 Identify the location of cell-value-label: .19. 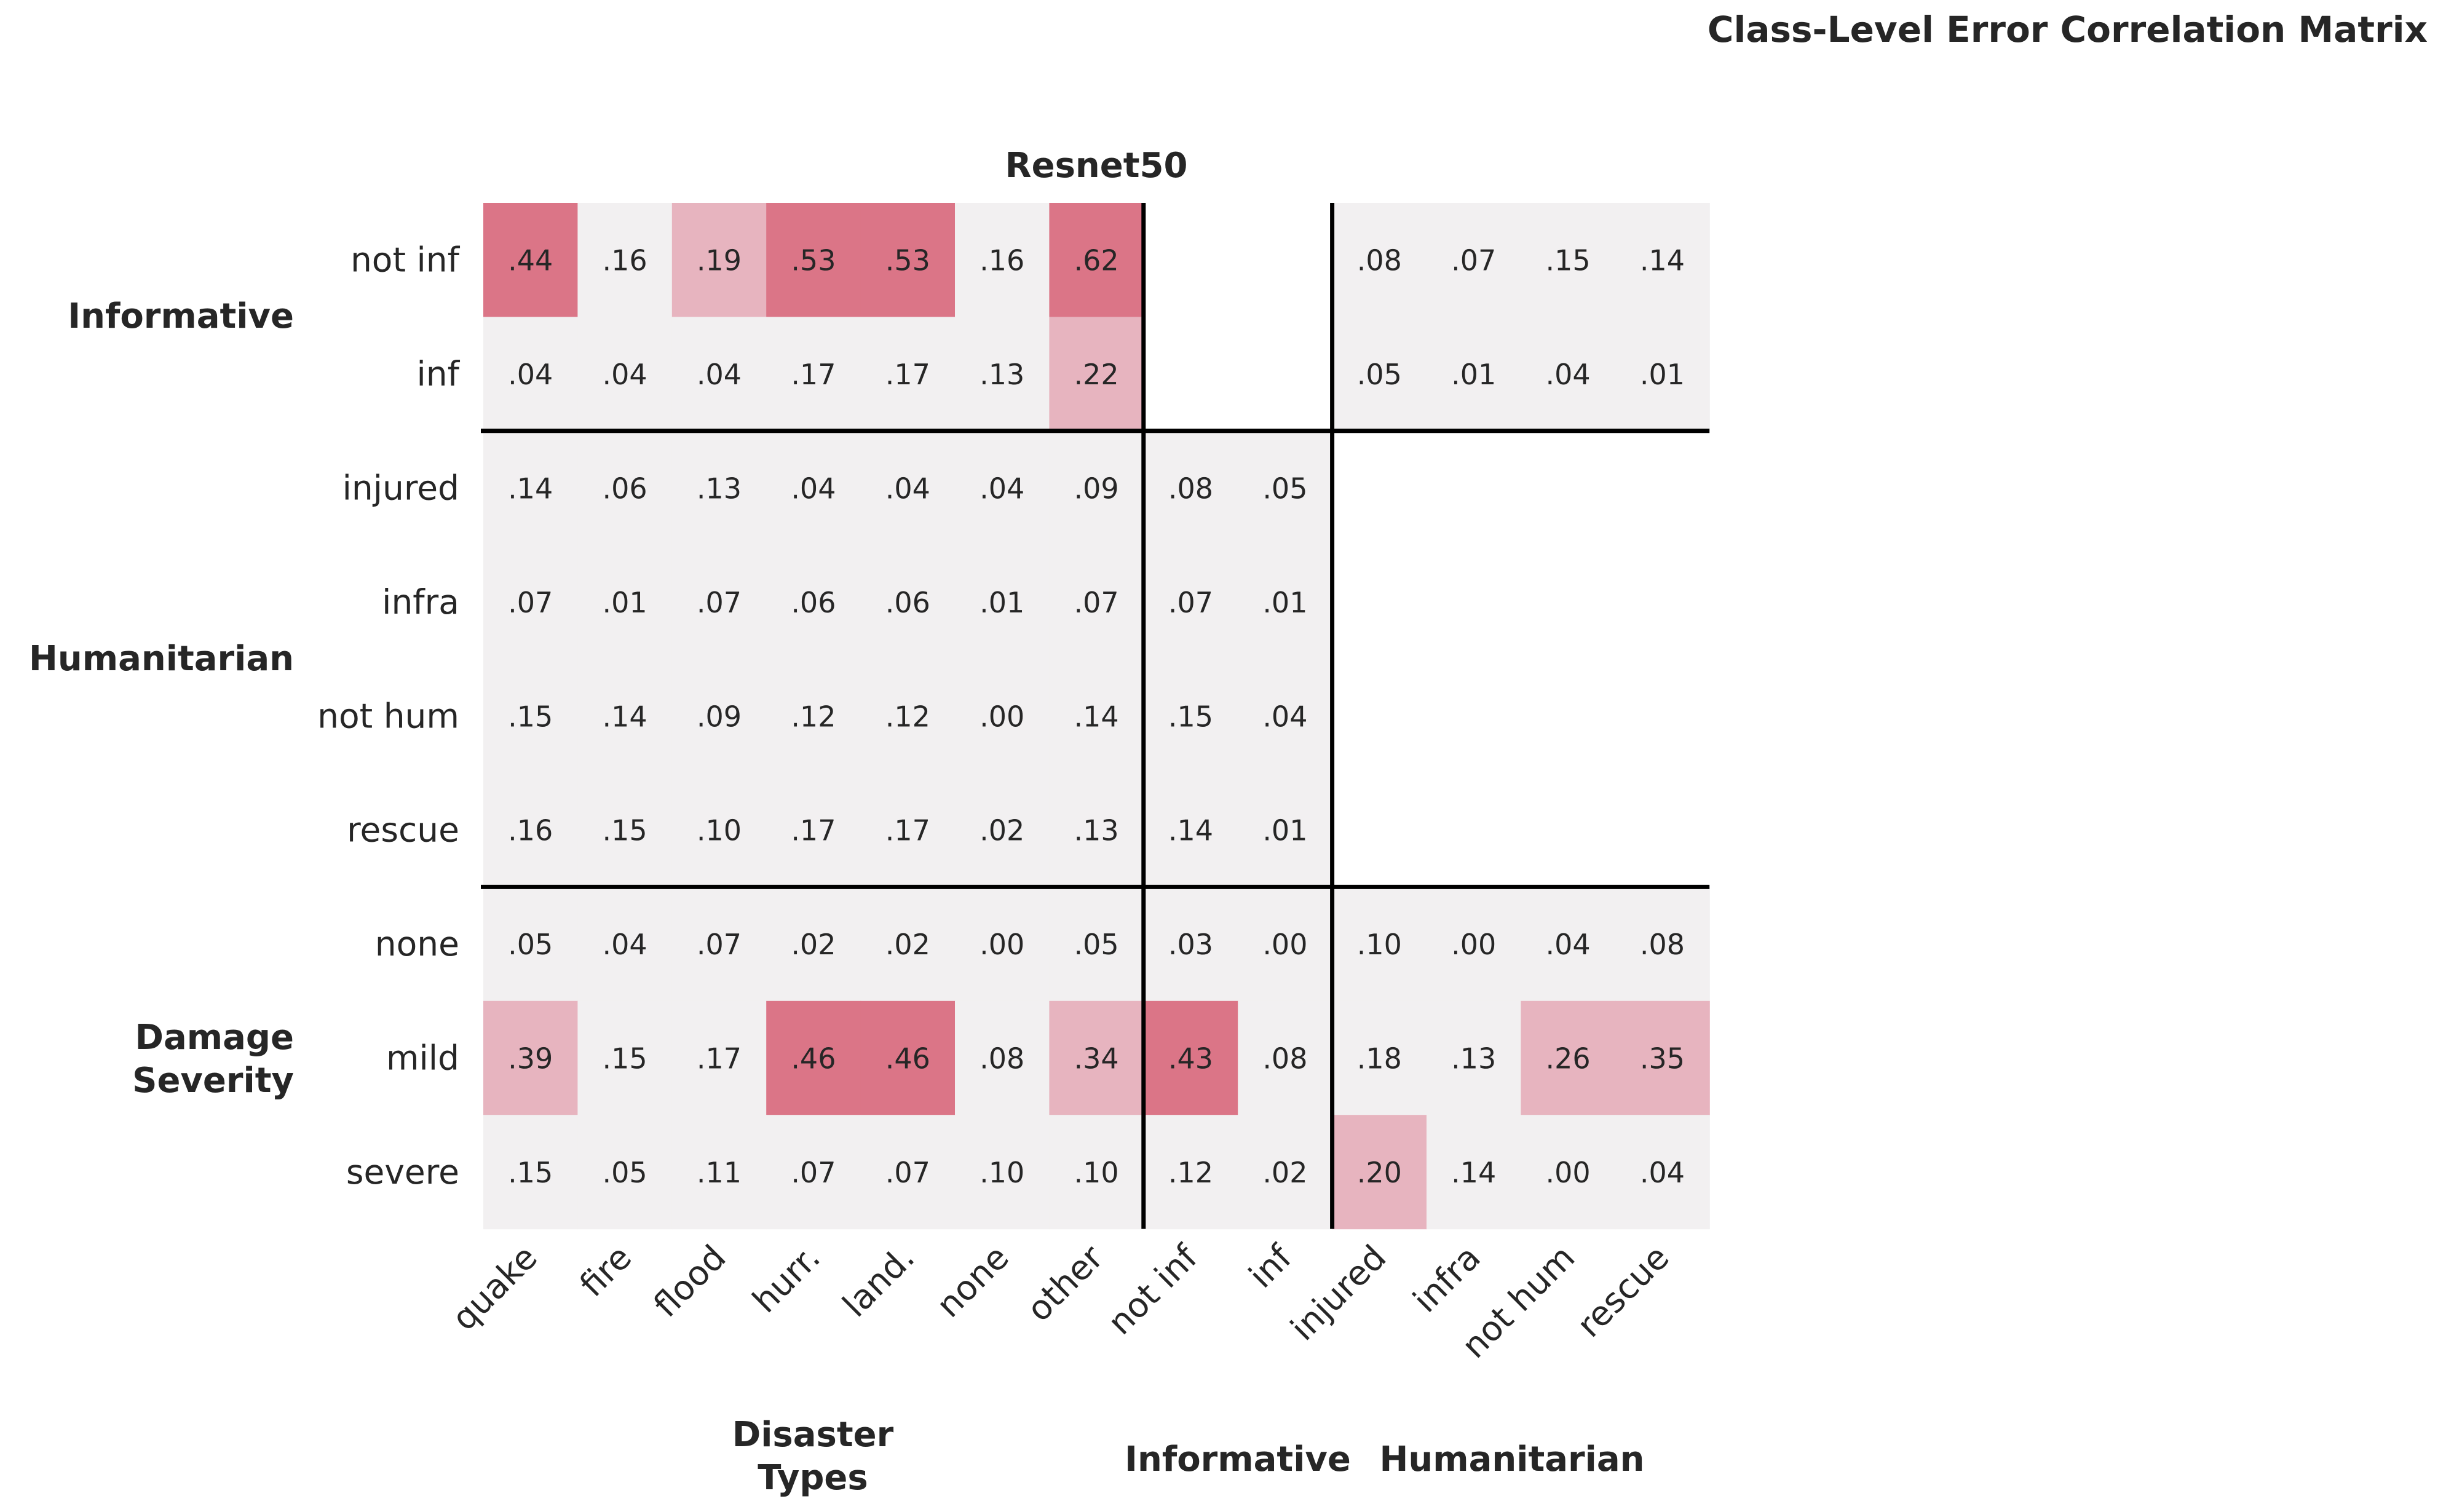
(719, 261).